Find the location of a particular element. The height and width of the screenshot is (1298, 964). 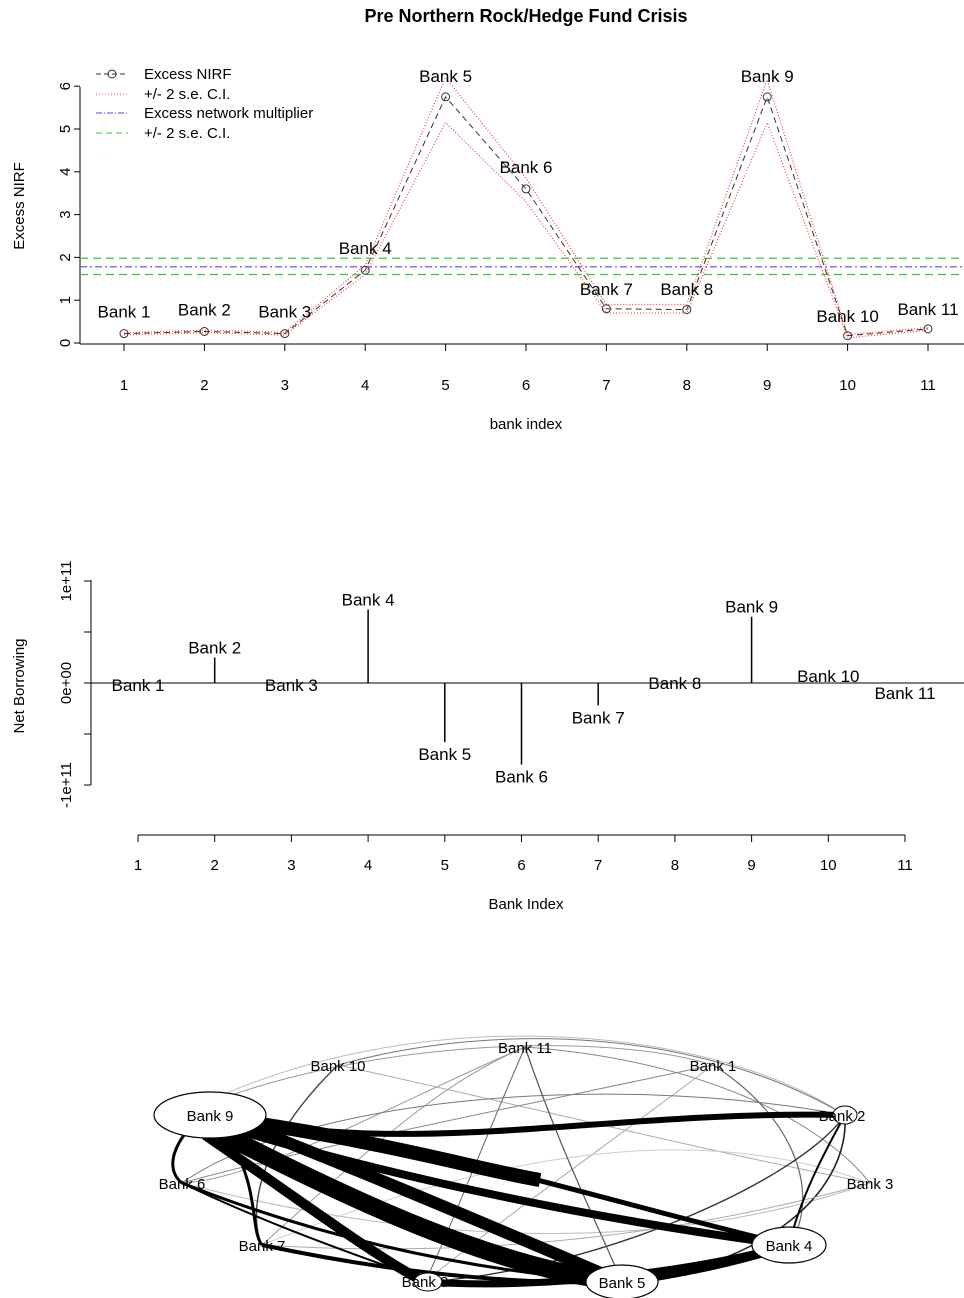

point-label: Bank 8 is located at coordinates (686, 289).